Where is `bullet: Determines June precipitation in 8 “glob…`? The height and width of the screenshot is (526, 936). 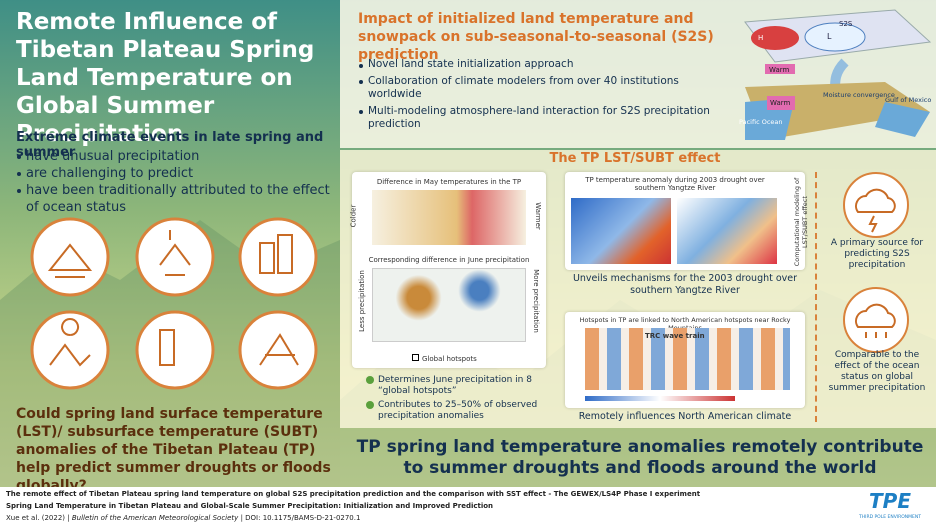
bullet: Determines June precipitation in 8 “glob… is located at coordinates (455, 385).